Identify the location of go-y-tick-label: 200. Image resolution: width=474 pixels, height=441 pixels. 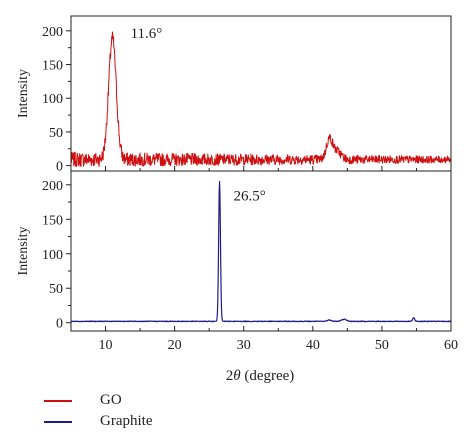
(52, 32).